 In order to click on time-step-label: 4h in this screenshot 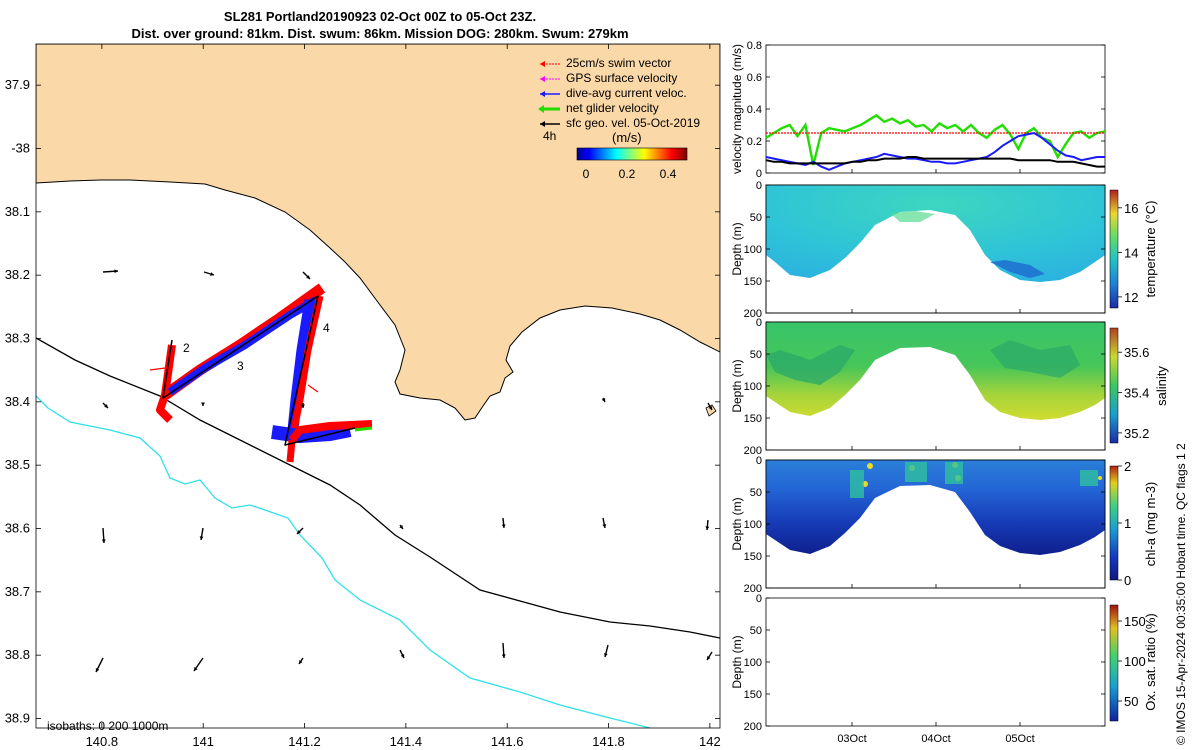, I will do `click(549, 136)`.